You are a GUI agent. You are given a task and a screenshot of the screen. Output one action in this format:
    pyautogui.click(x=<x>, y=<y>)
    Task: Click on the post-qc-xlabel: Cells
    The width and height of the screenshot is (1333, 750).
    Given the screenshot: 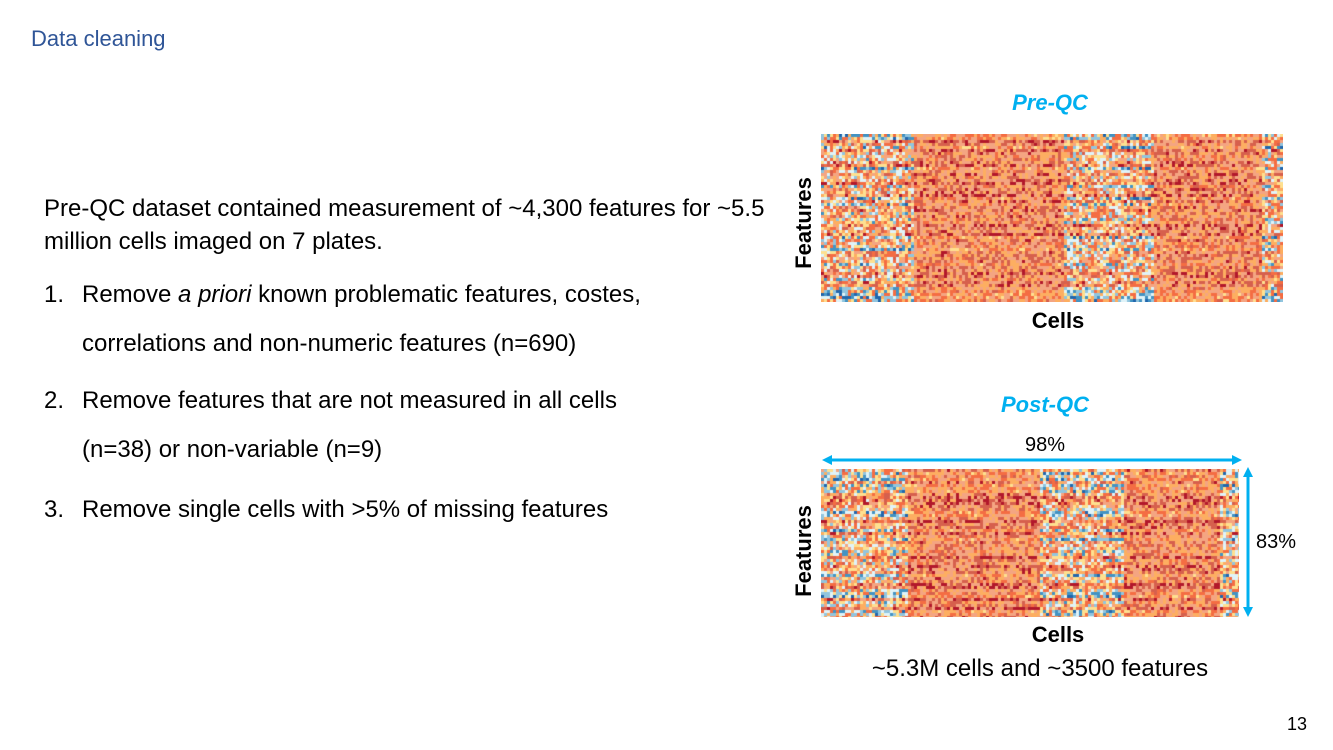 What is the action you would take?
    pyautogui.click(x=1058, y=634)
    